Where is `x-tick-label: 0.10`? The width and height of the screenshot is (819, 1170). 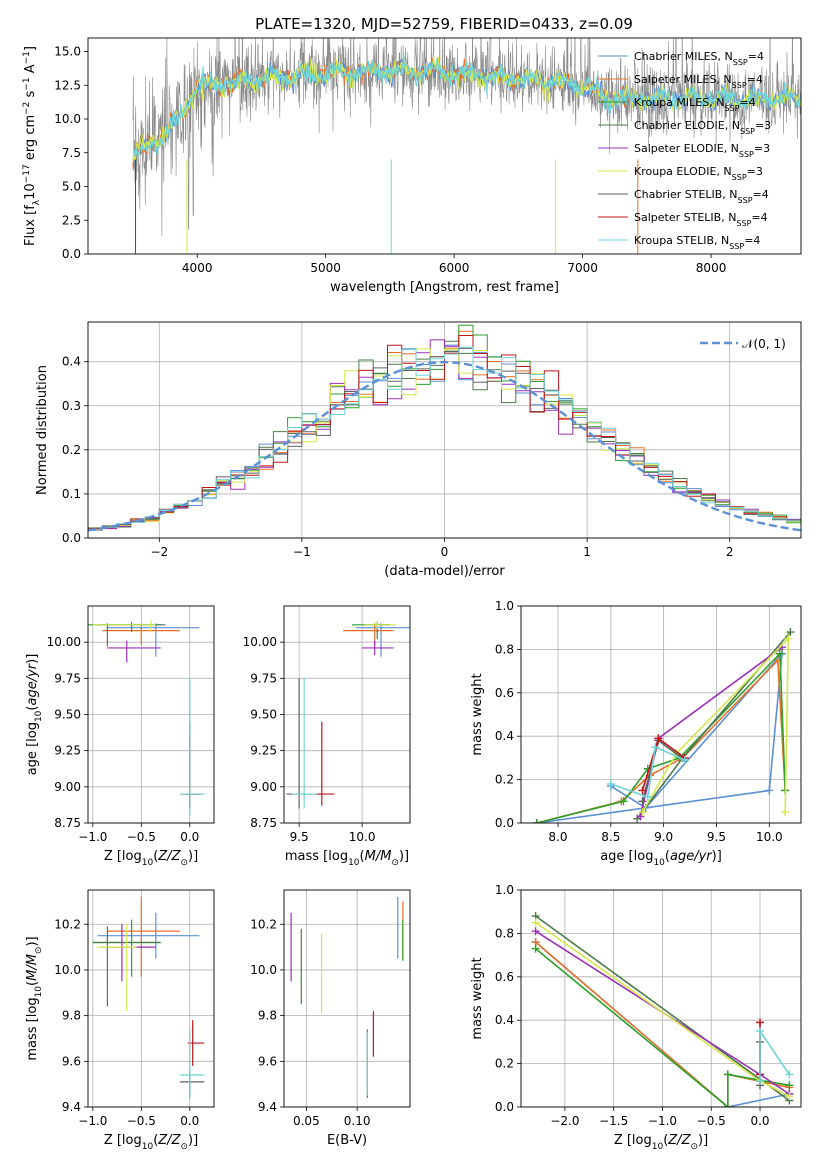 x-tick-label: 0.10 is located at coordinates (357, 1121).